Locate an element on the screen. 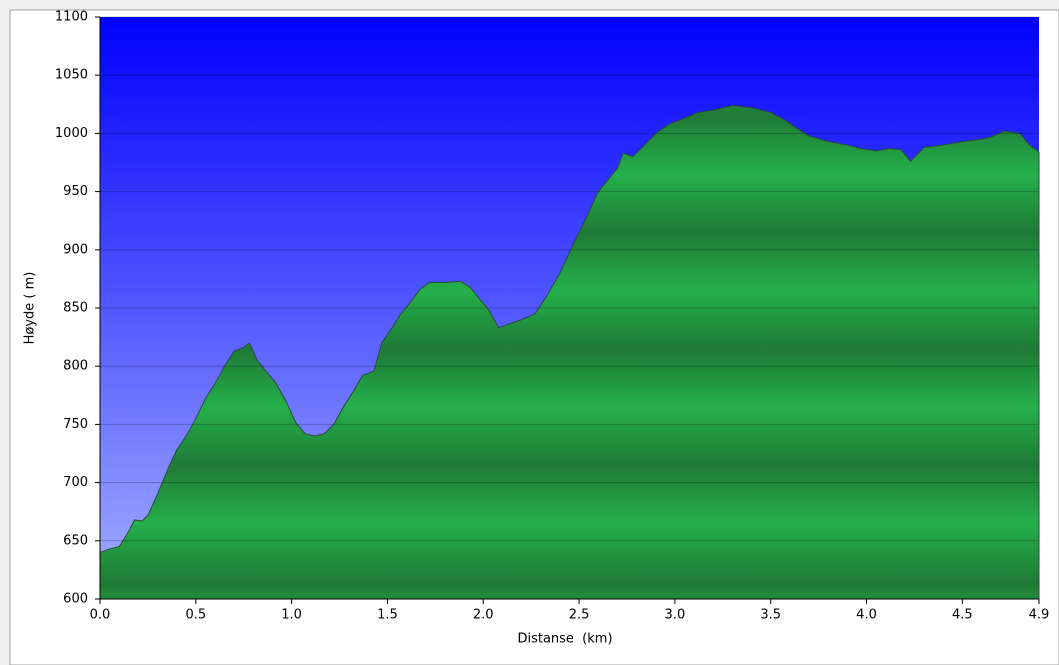 This screenshot has width=1059, height=665. y-tick-label: 1000 is located at coordinates (71, 133).